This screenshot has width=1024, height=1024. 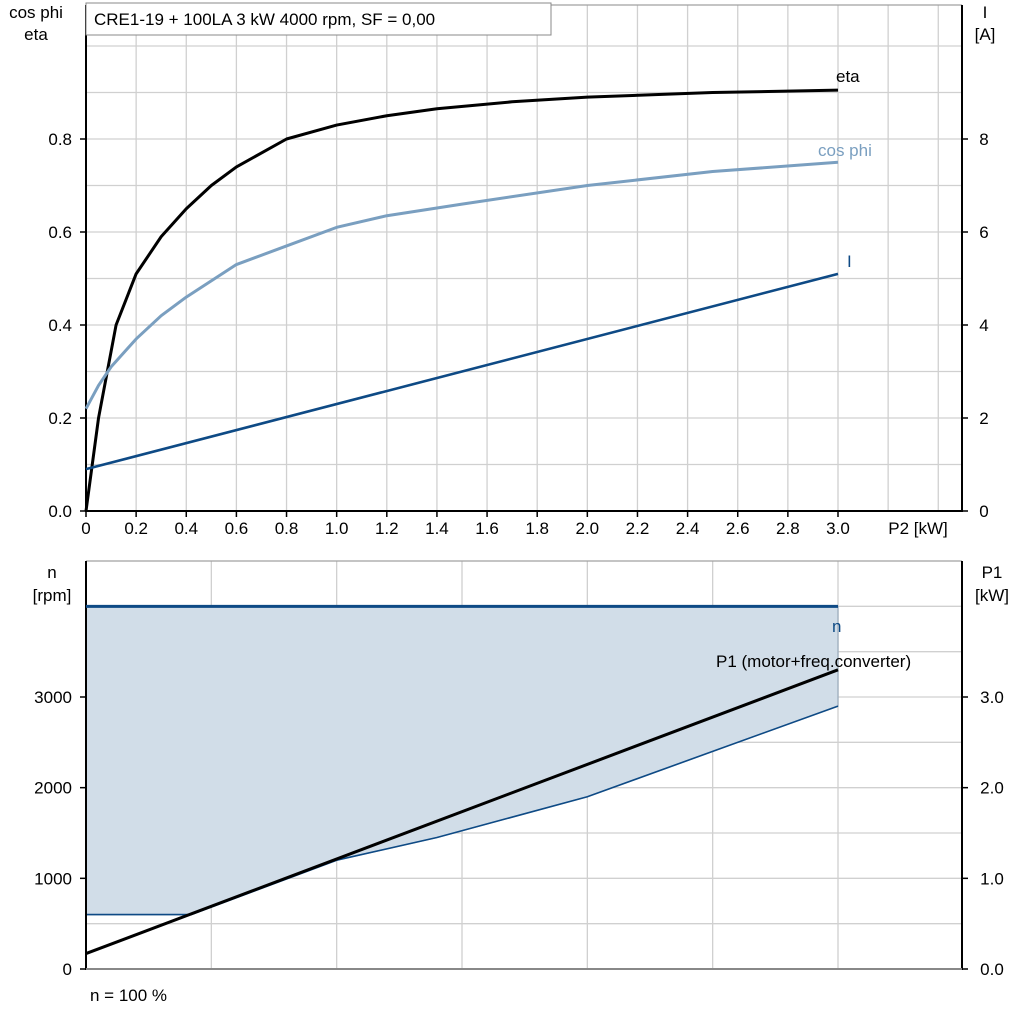 I want to click on x-tick-label: 0.2, so click(x=136, y=528).